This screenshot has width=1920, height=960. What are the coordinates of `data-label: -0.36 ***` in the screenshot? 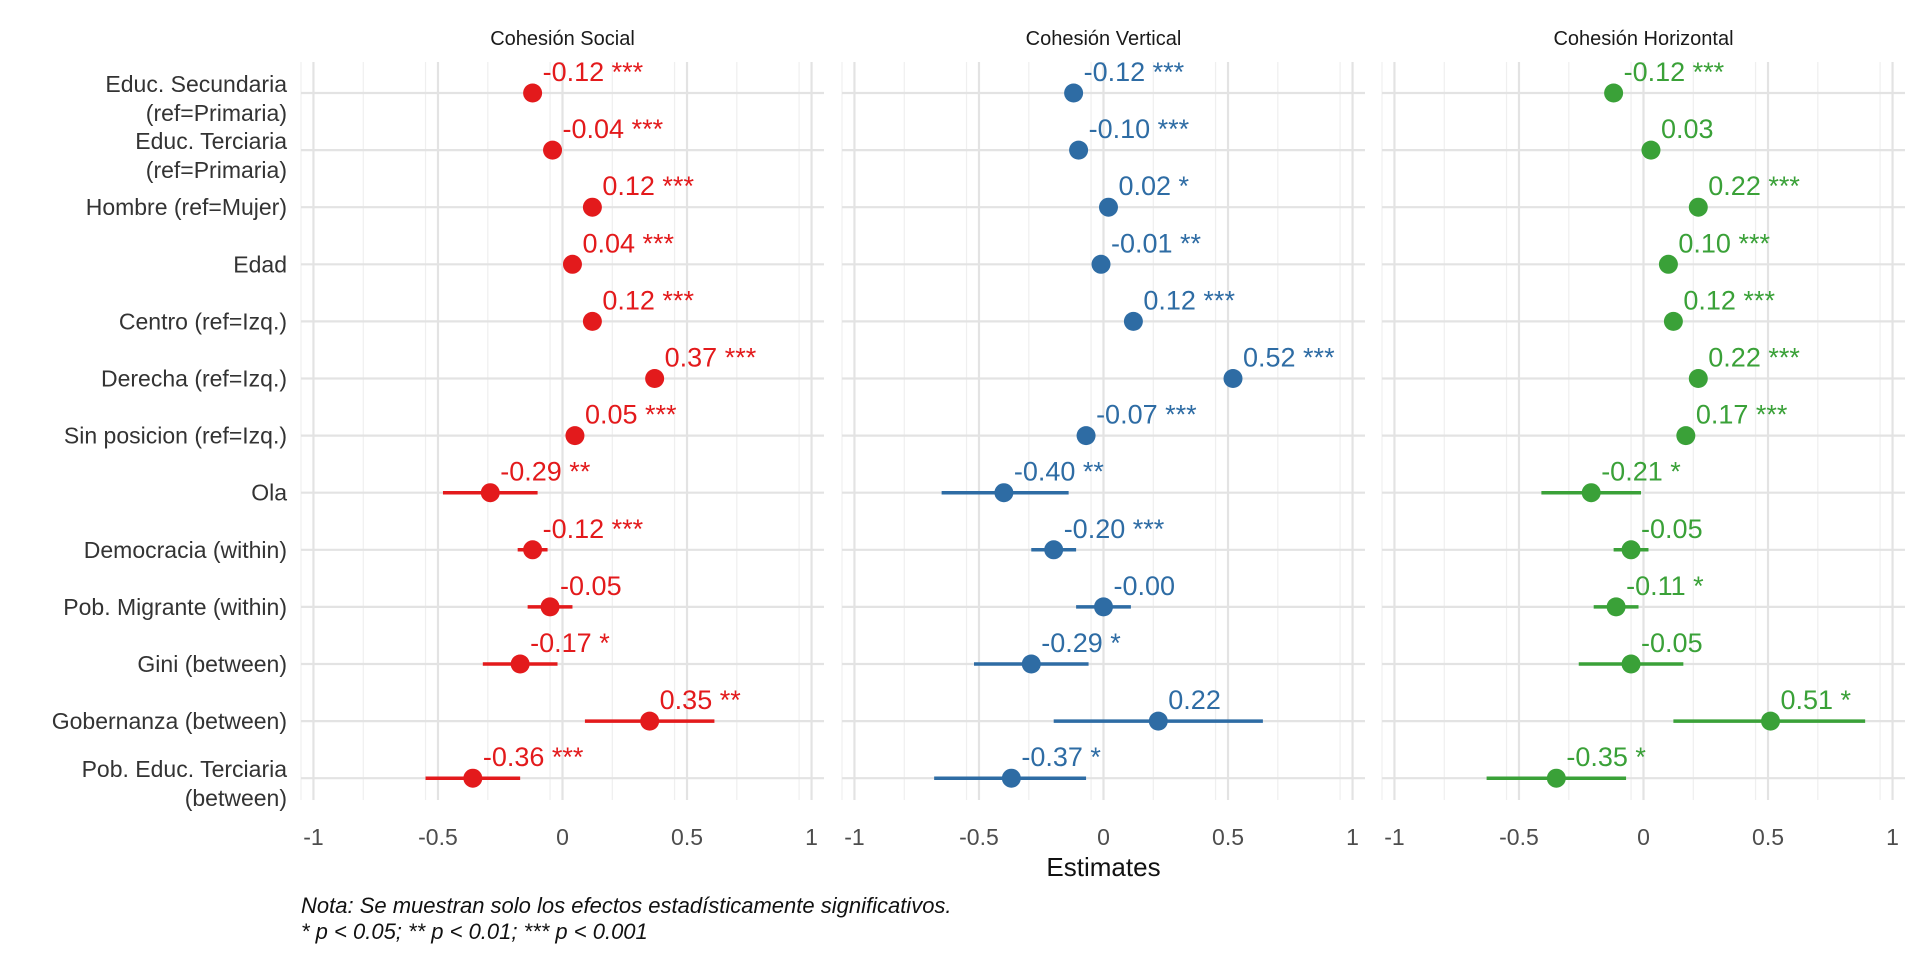 It's located at (533, 757).